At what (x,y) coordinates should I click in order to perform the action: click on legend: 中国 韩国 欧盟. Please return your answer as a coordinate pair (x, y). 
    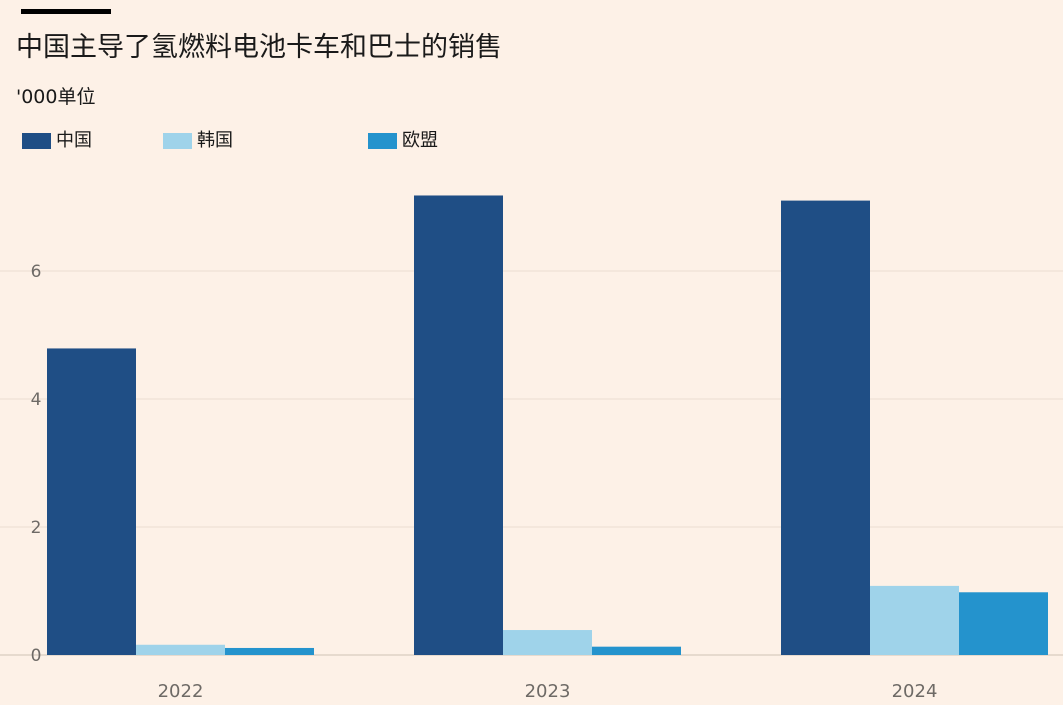
    Looking at the image, I should click on (230, 140).